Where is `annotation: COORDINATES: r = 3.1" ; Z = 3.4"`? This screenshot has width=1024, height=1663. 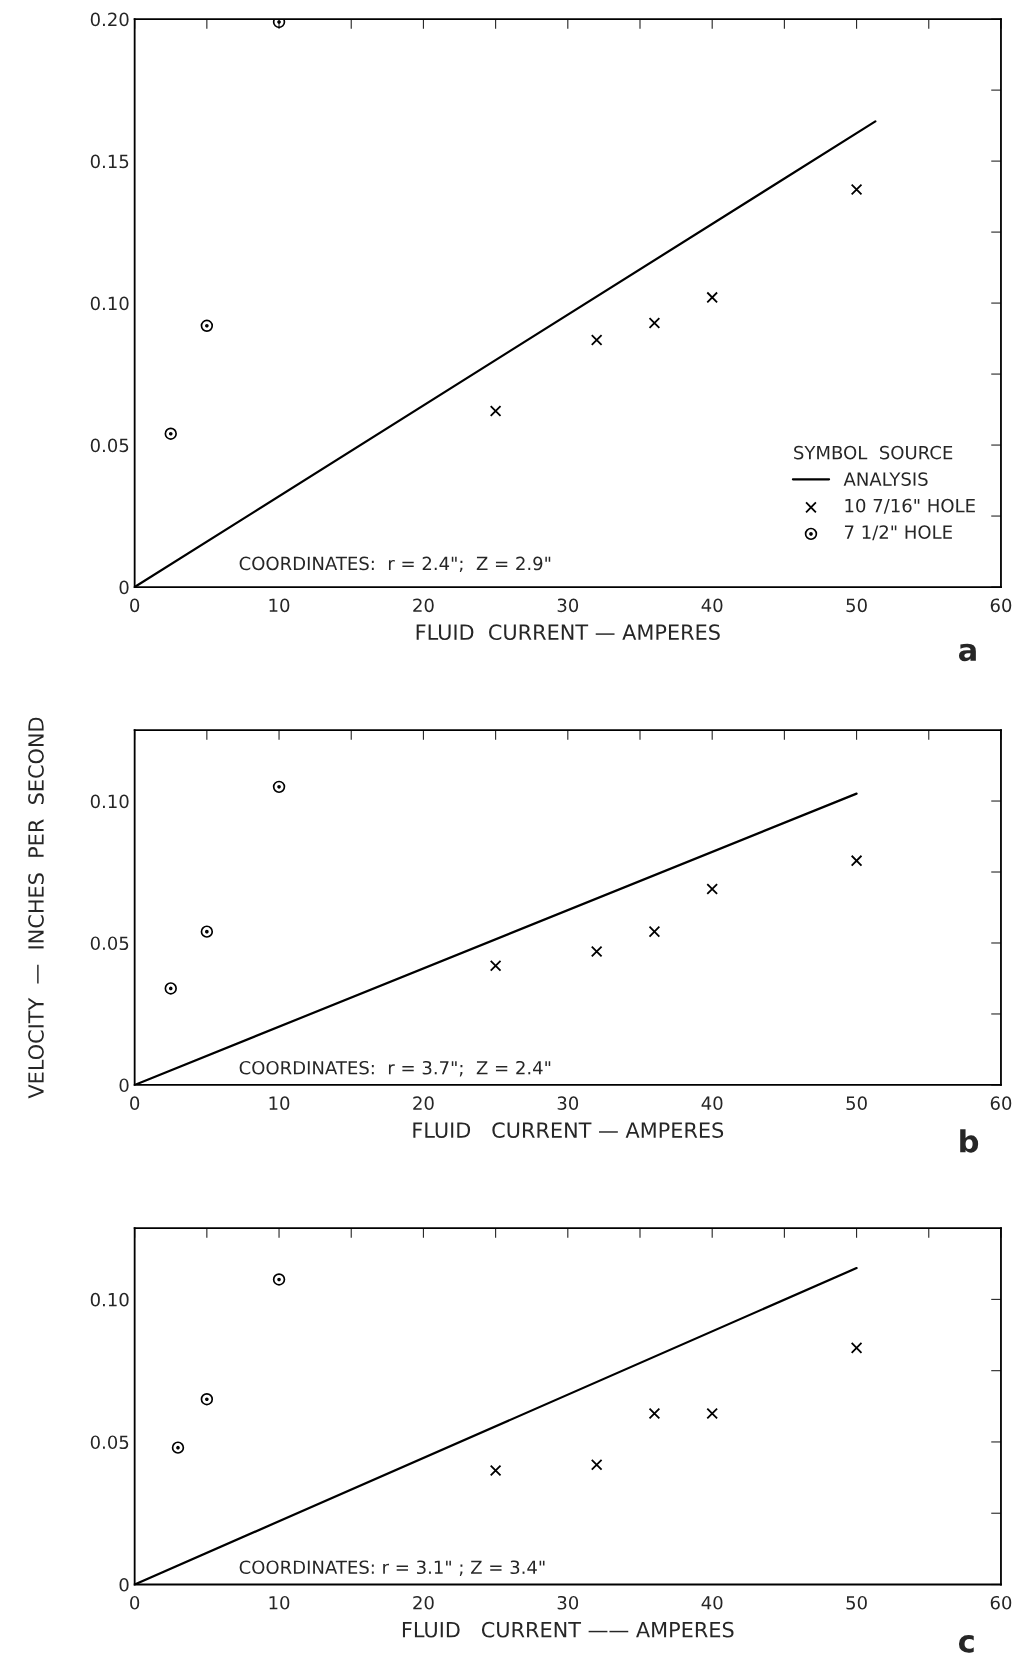 annotation: COORDINATES: r = 3.1" ; Z = 3.4" is located at coordinates (392, 1568).